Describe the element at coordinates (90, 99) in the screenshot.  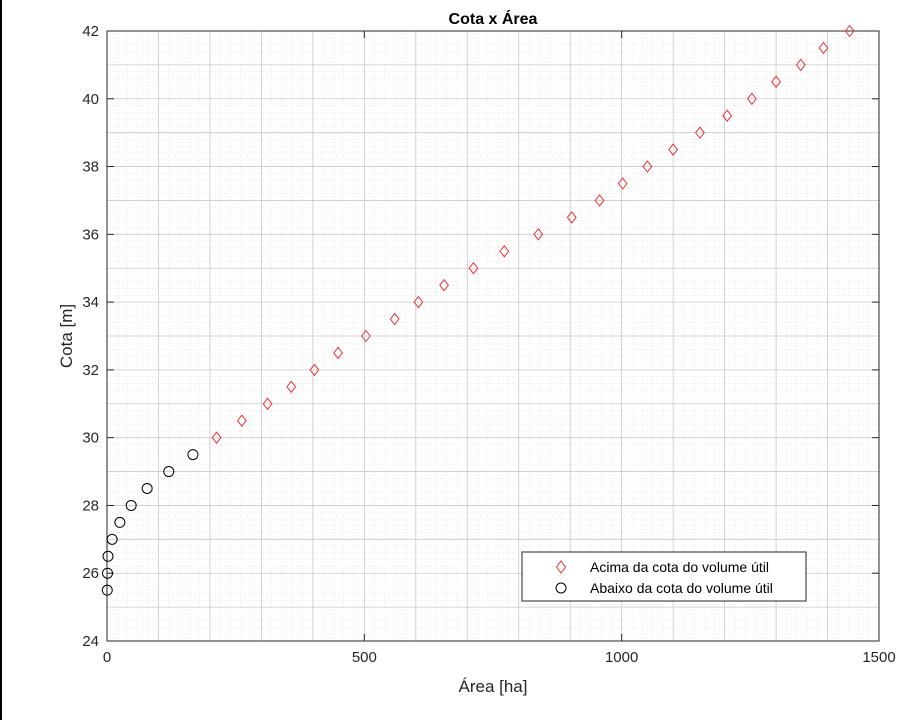
I see `y-tick-label: 40` at that location.